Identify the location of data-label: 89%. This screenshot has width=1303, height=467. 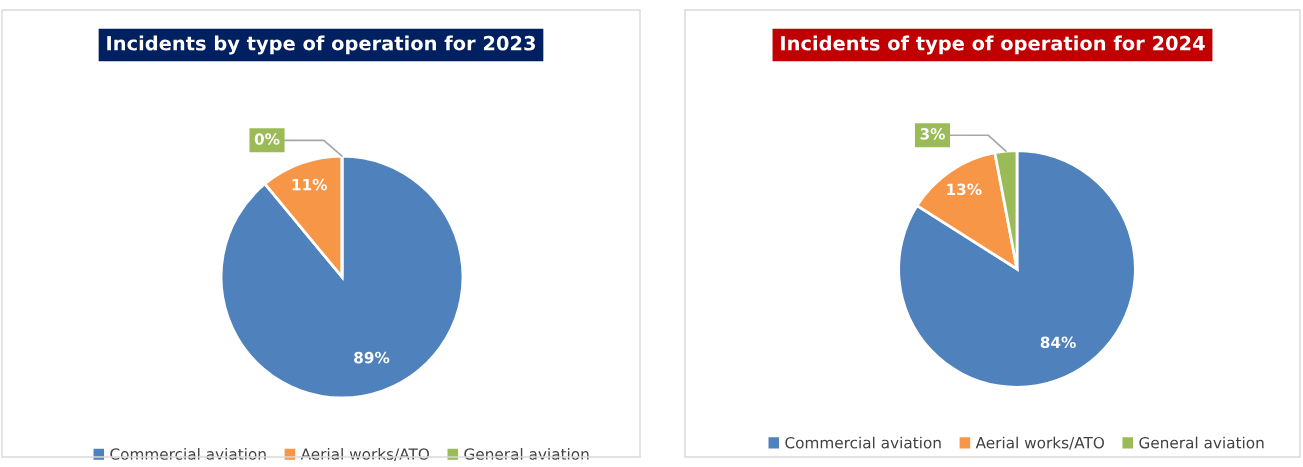
(372, 357).